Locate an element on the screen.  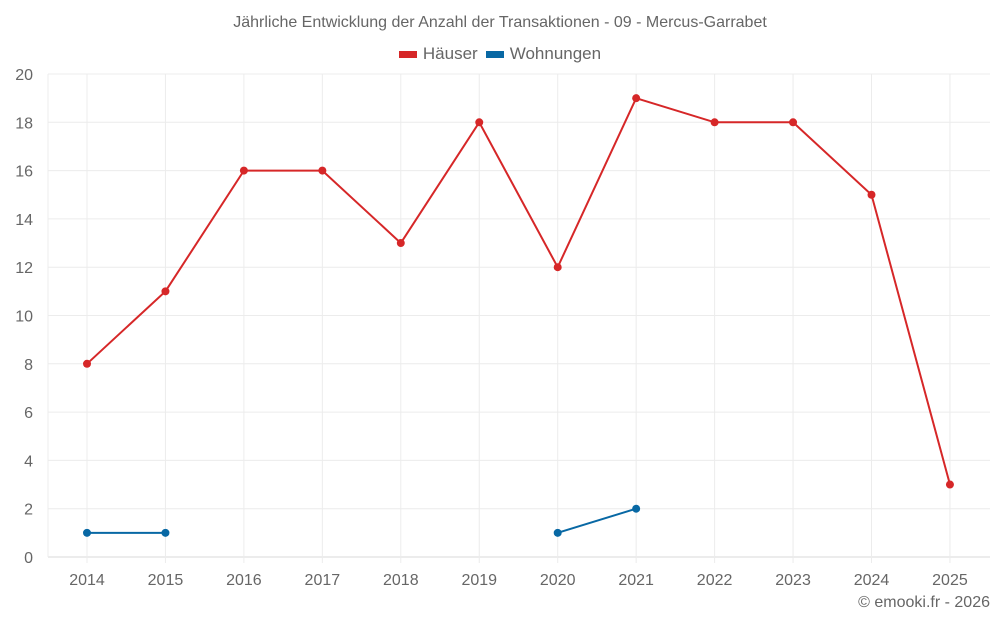
y-tick-label: 2 is located at coordinates (28, 510).